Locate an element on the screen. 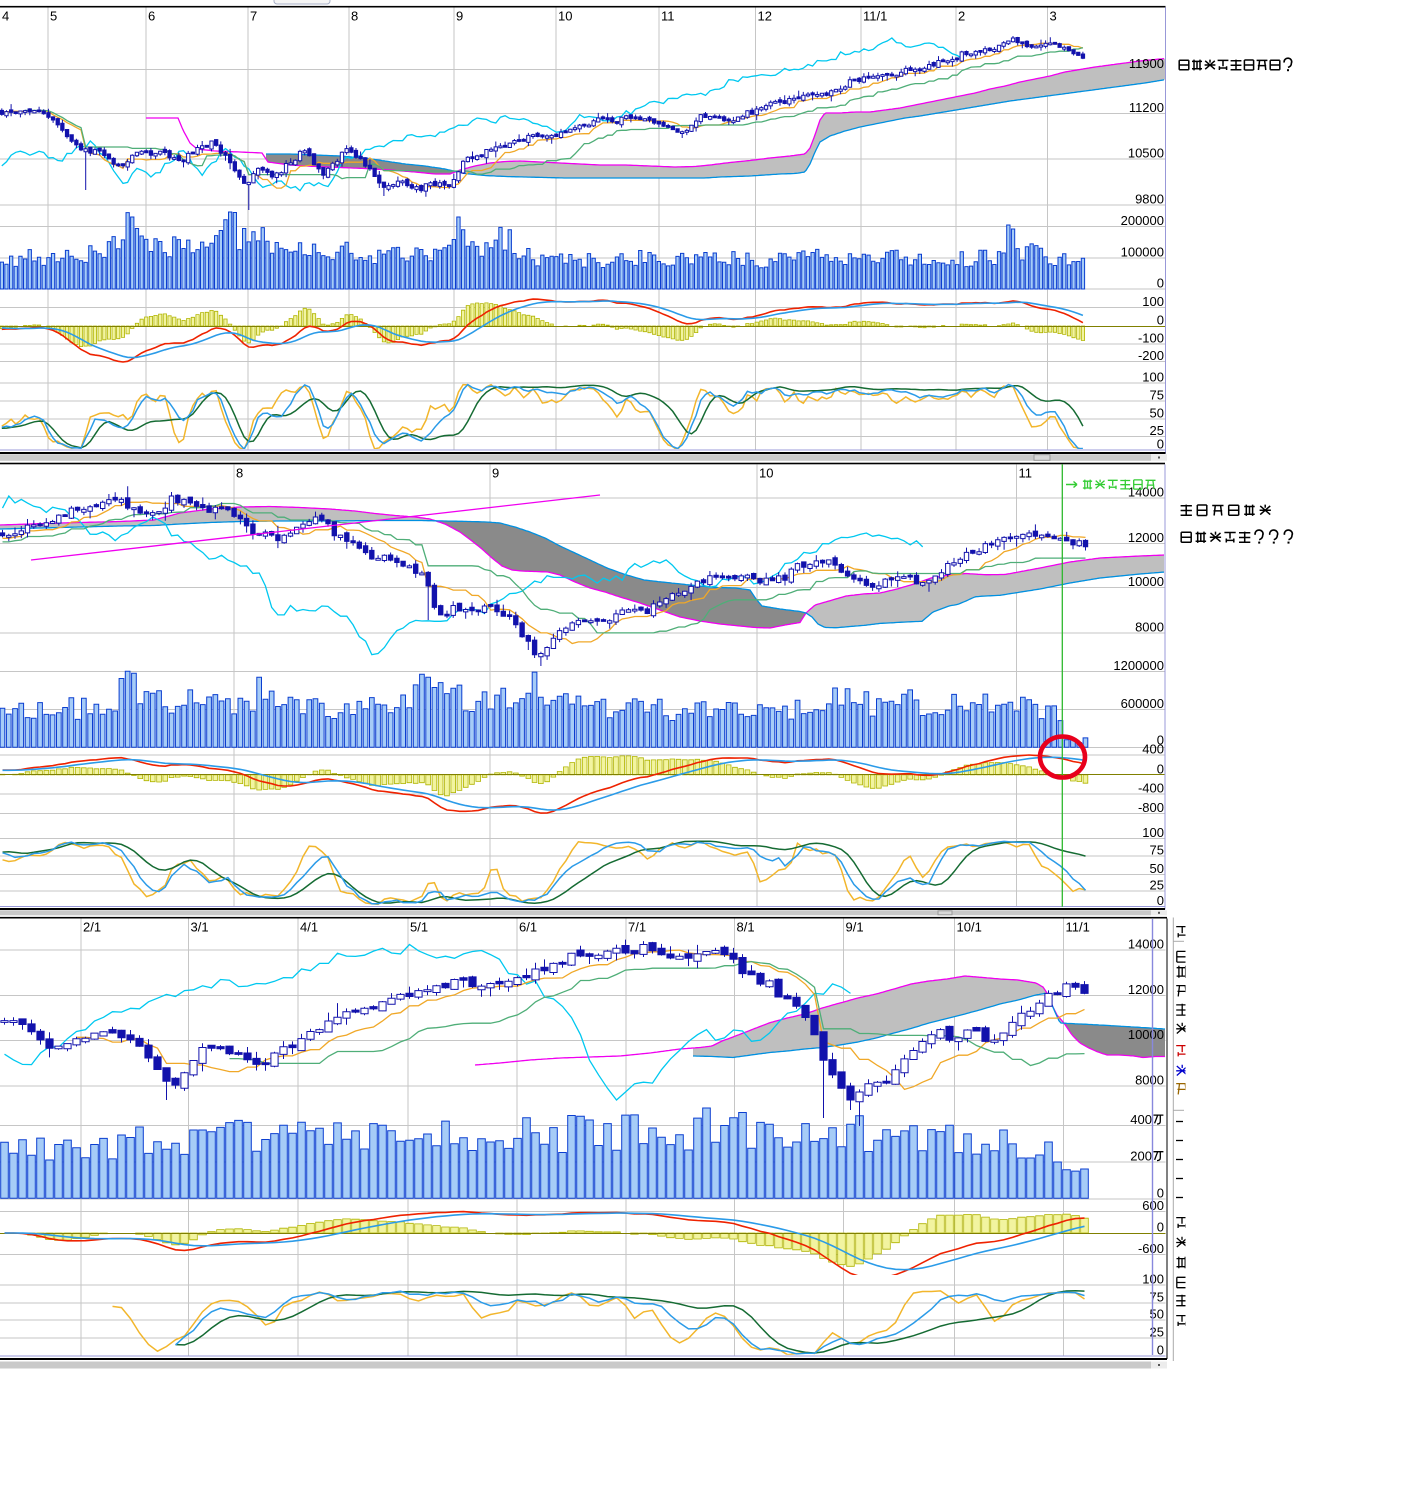 Image resolution: width=1404 pixels, height=1512 pixels. svg-text: 7/1 is located at coordinates (637, 927).